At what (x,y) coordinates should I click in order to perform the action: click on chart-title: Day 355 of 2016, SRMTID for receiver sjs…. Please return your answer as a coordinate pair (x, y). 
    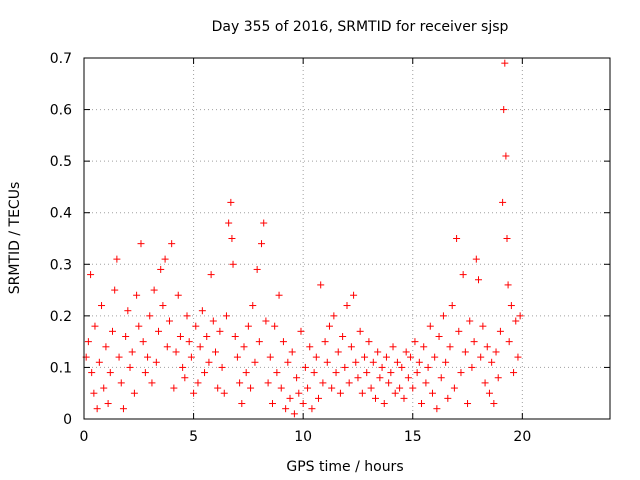
    Looking at the image, I should click on (360, 27).